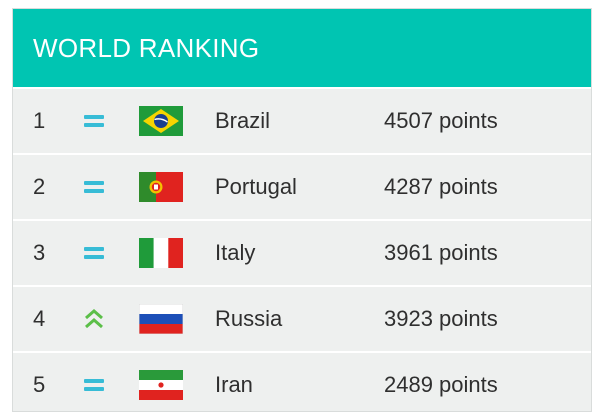  I want to click on rank-number: 4, so click(39, 318).